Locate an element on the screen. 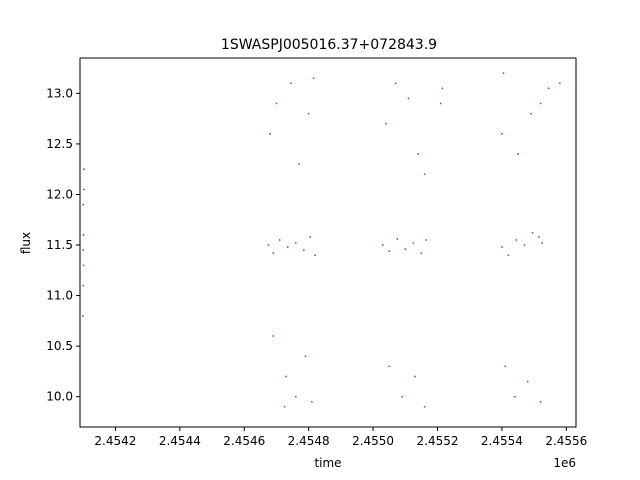 This screenshot has width=640, height=480. x-tick-label: 2.4544 is located at coordinates (180, 441).